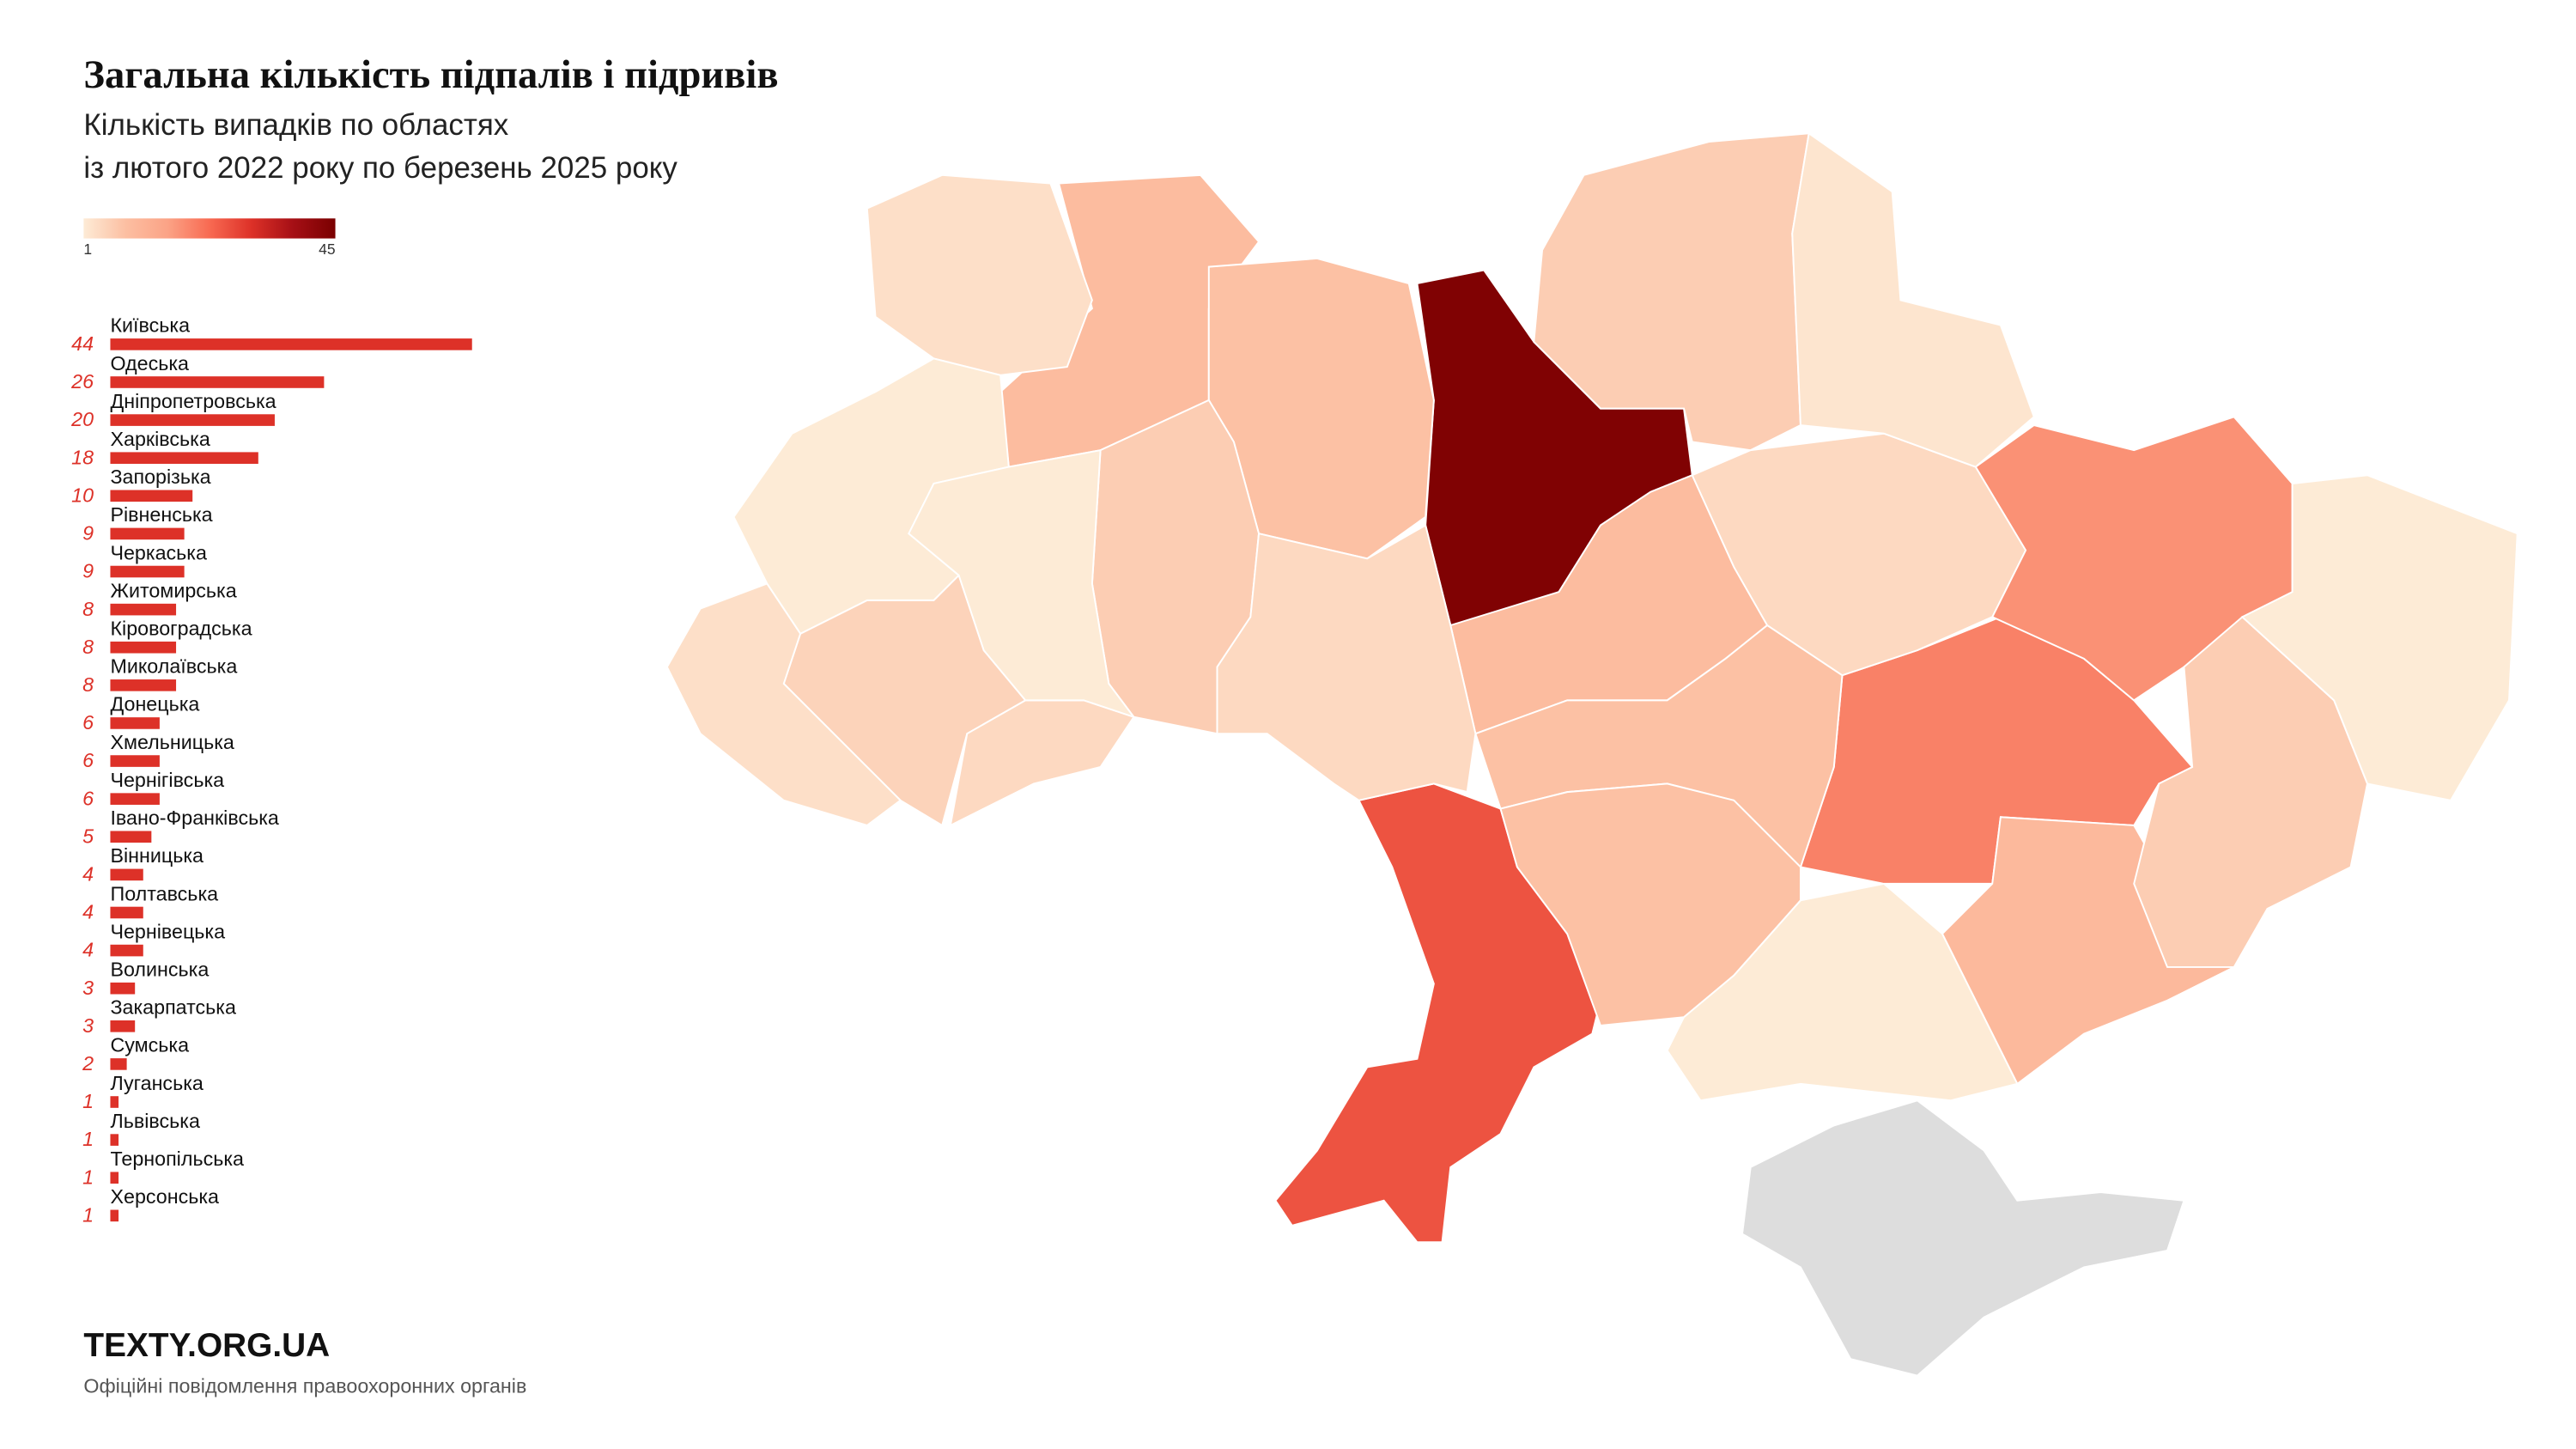  Describe the element at coordinates (327, 249) in the screenshot. I see `colorbar-label: 45` at that location.